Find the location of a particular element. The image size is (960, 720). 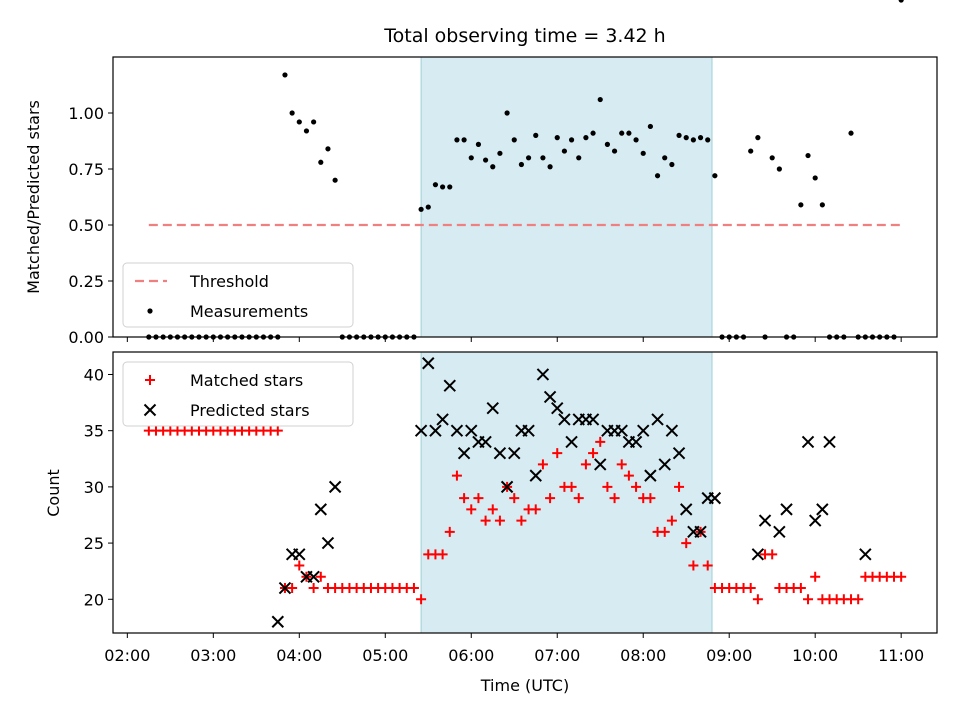

y-tick-label: 20 is located at coordinates (94, 599).